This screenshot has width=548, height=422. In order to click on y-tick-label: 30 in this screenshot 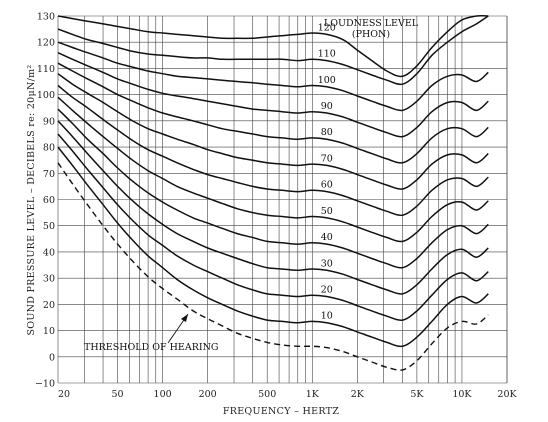, I will do `click(49, 279)`.